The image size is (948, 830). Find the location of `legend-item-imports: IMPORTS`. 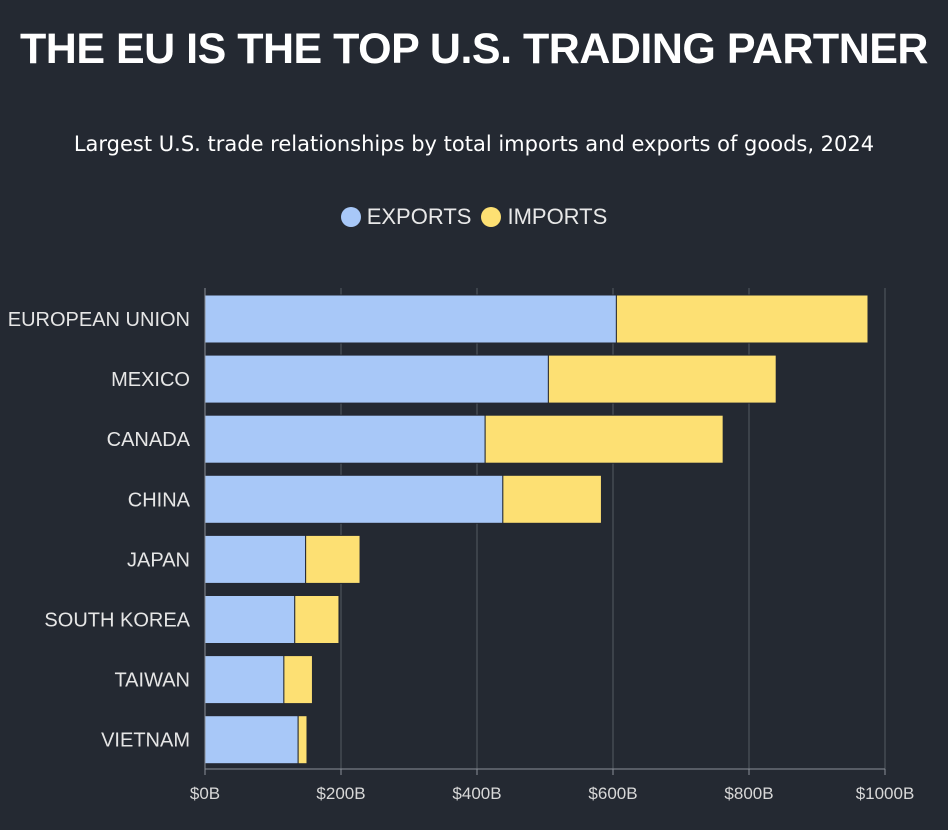

legend-item-imports: IMPORTS is located at coordinates (544, 217).